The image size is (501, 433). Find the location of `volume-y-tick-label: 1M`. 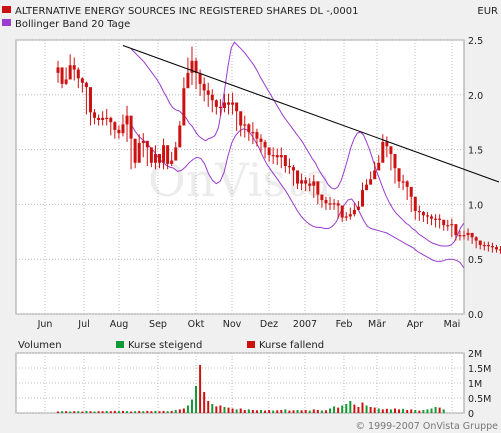

volume-y-tick-label: 1M is located at coordinates (475, 384).